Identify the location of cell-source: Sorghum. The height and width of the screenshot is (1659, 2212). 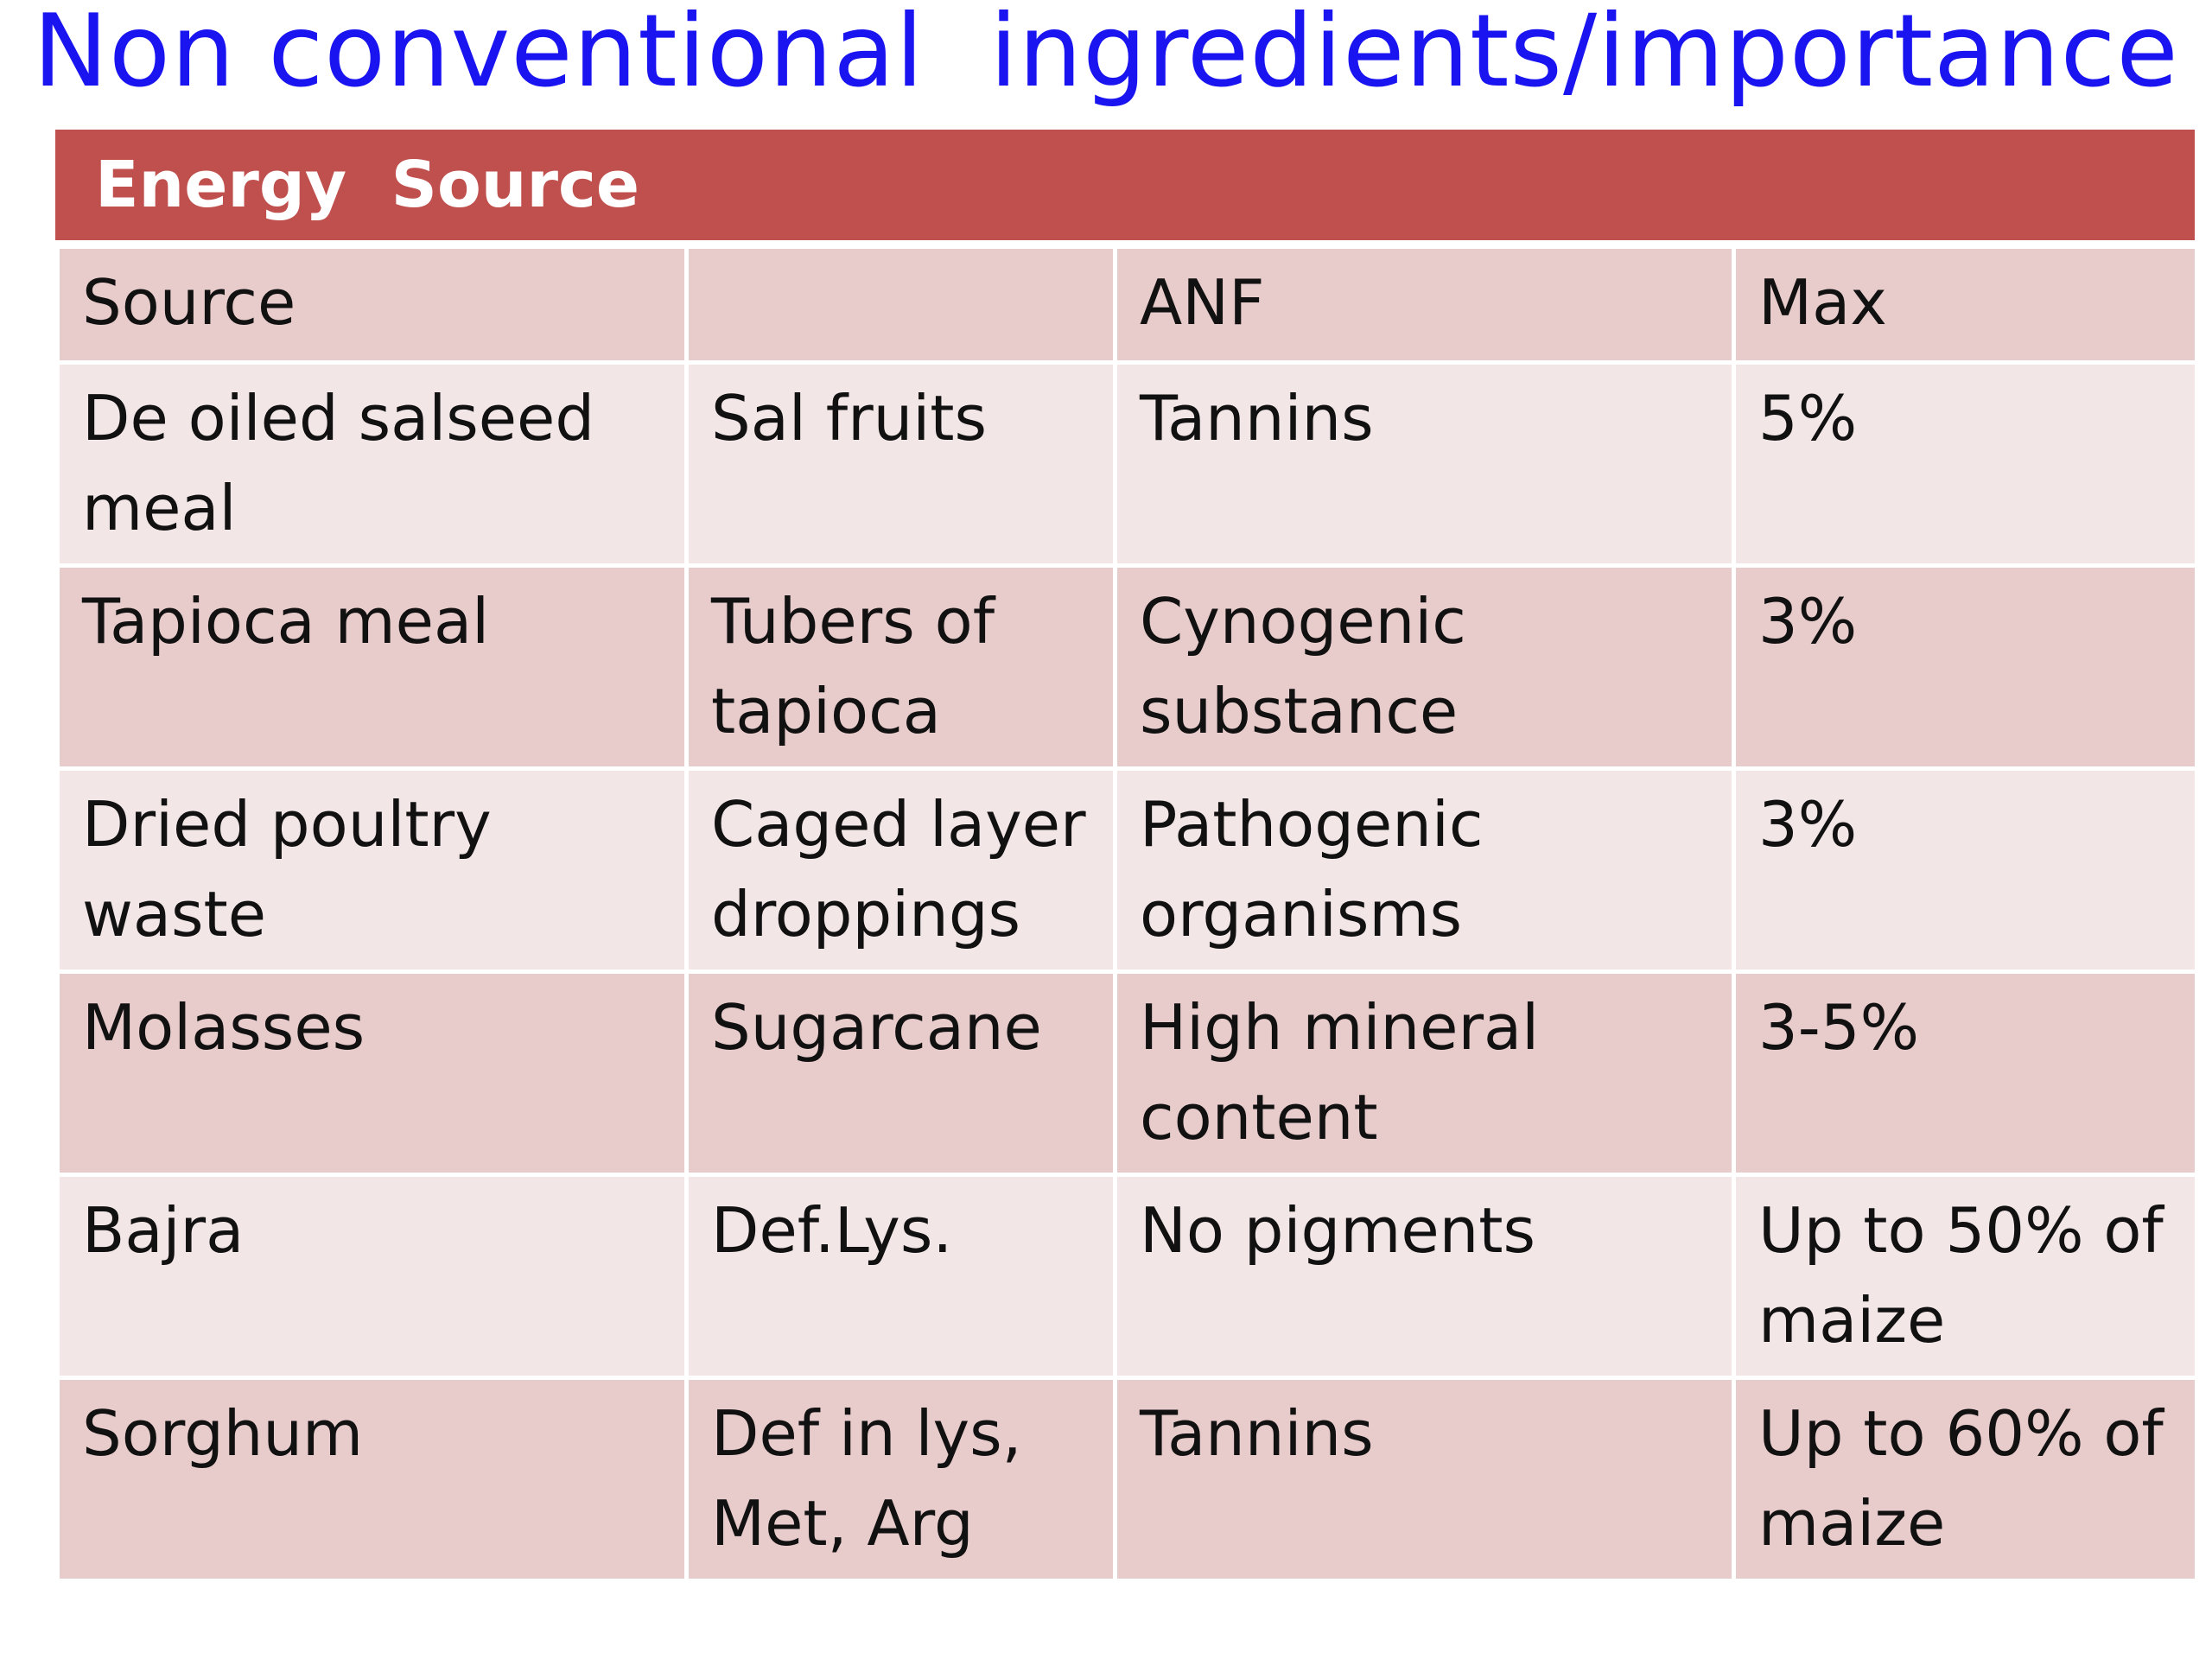
(372, 1479).